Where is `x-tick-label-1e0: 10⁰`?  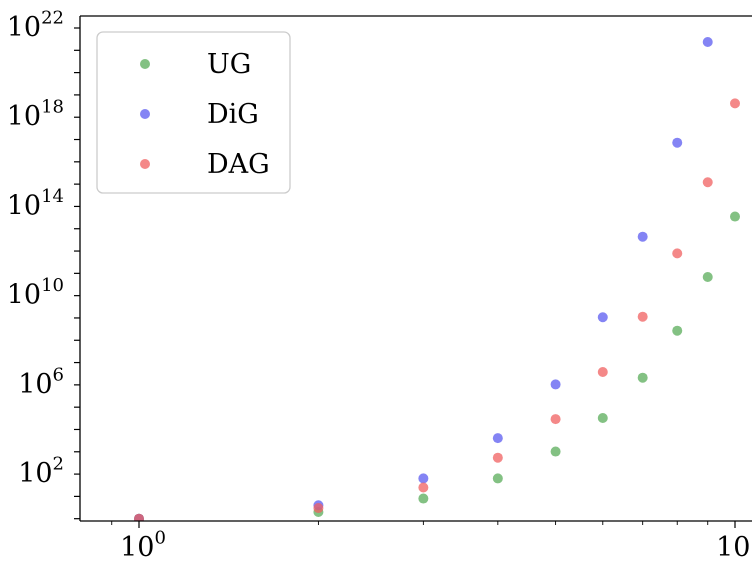 x-tick-label-1e0: 10⁰ is located at coordinates (143, 544).